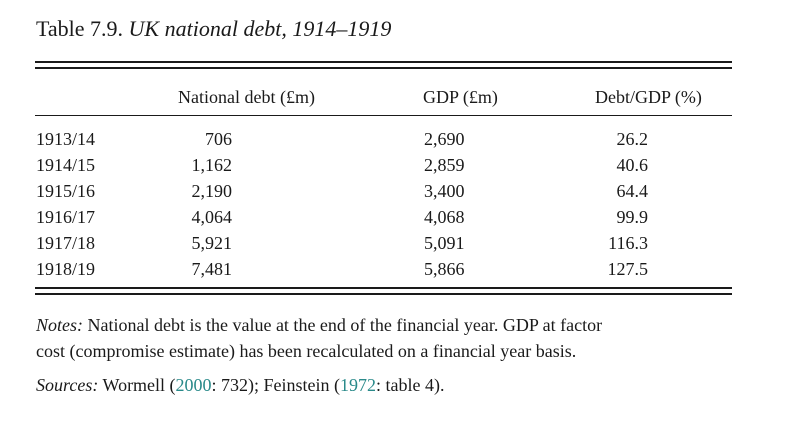 The height and width of the screenshot is (426, 800). Describe the element at coordinates (59, 325) in the screenshot. I see `notes-label: Notes:` at that location.